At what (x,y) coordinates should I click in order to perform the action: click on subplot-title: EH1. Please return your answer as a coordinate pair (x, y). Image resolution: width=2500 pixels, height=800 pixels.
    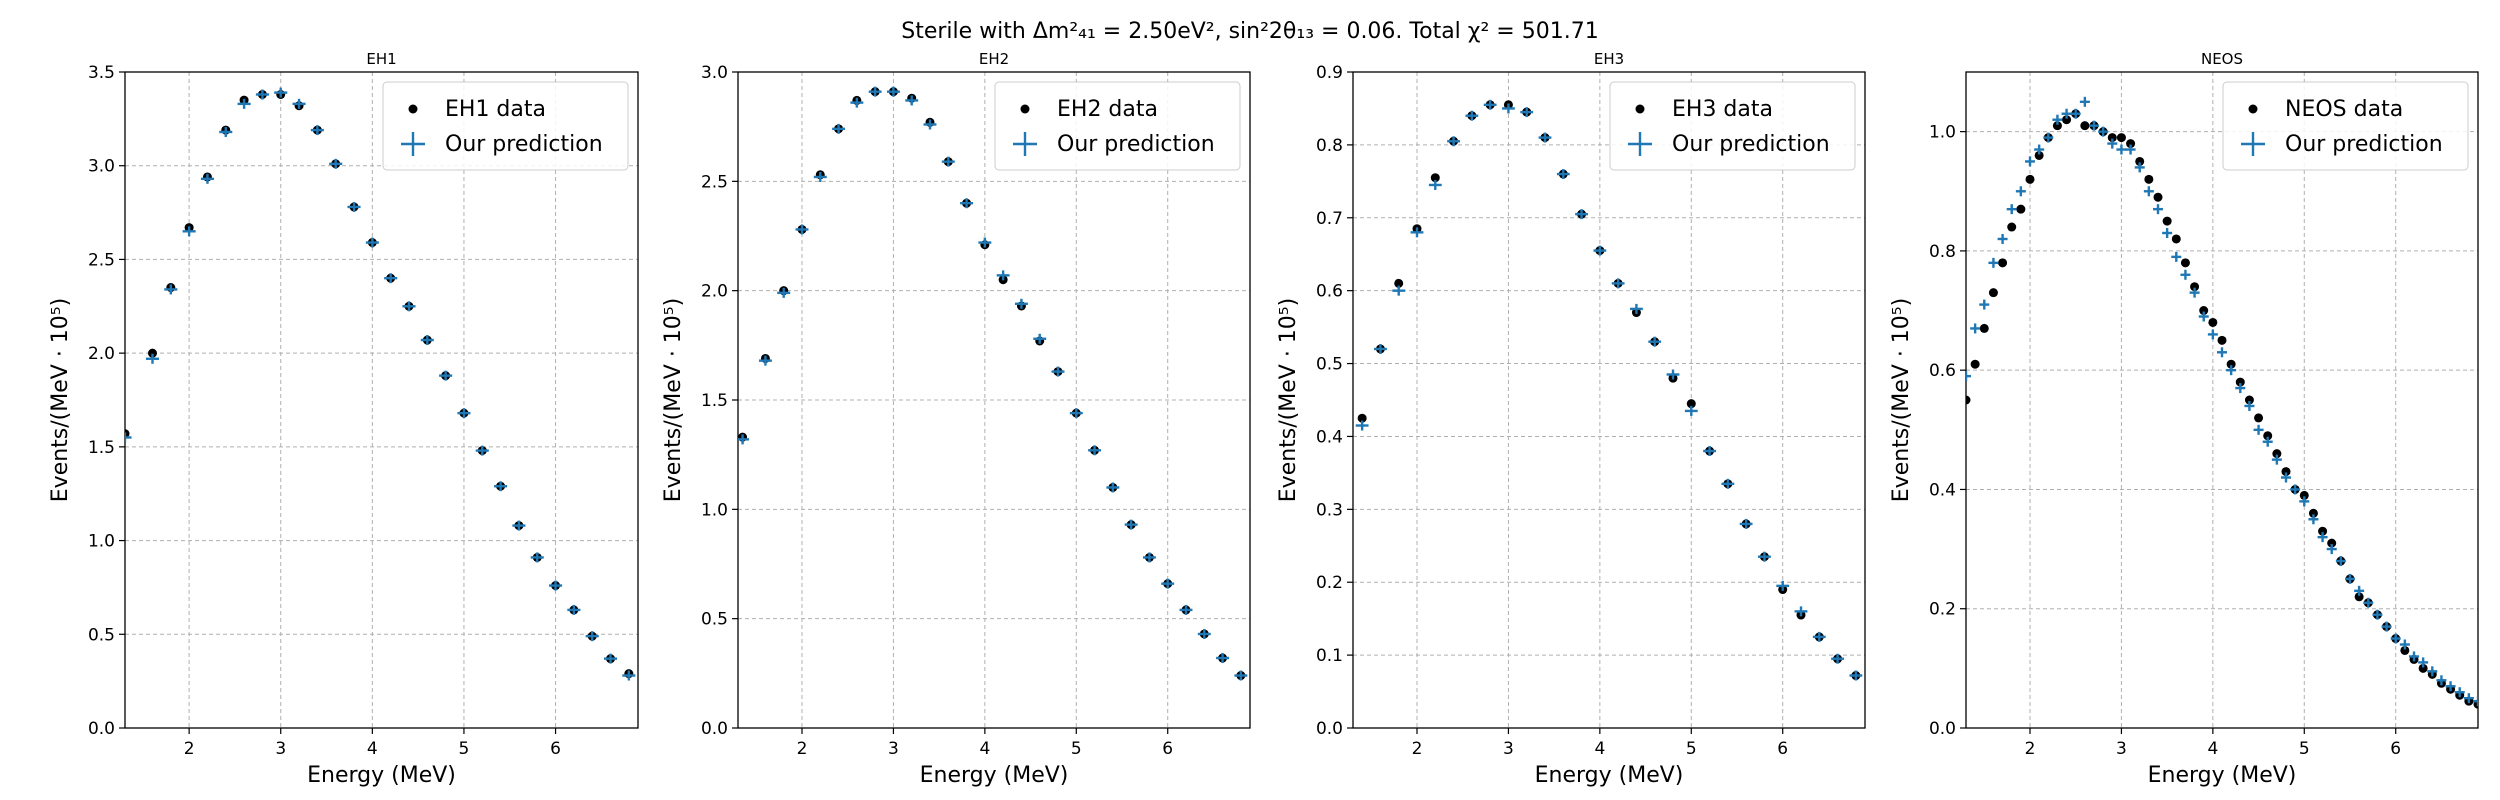
    Looking at the image, I should click on (381, 59).